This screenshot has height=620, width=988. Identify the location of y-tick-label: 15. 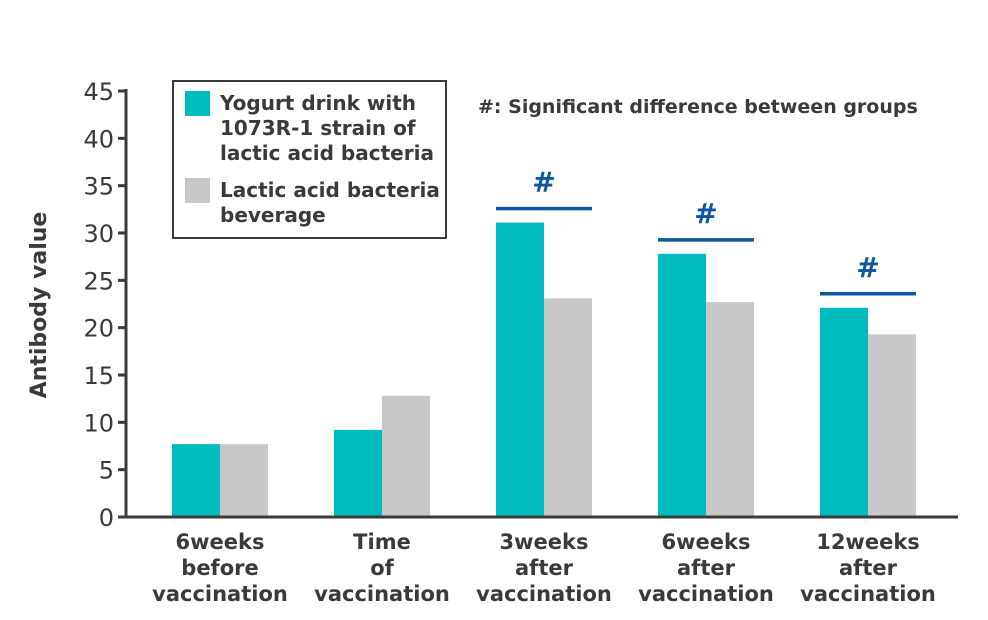
(98, 376).